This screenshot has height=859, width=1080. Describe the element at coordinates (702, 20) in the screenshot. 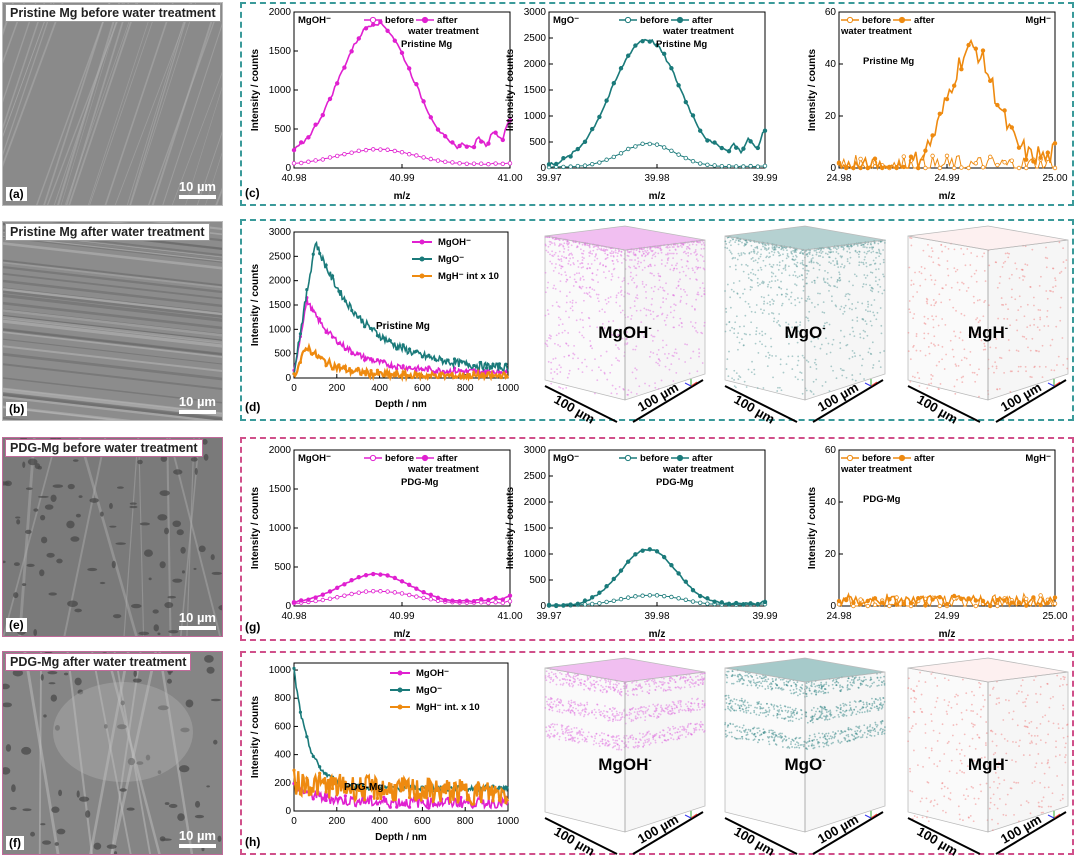

I see `legend-label: after` at that location.